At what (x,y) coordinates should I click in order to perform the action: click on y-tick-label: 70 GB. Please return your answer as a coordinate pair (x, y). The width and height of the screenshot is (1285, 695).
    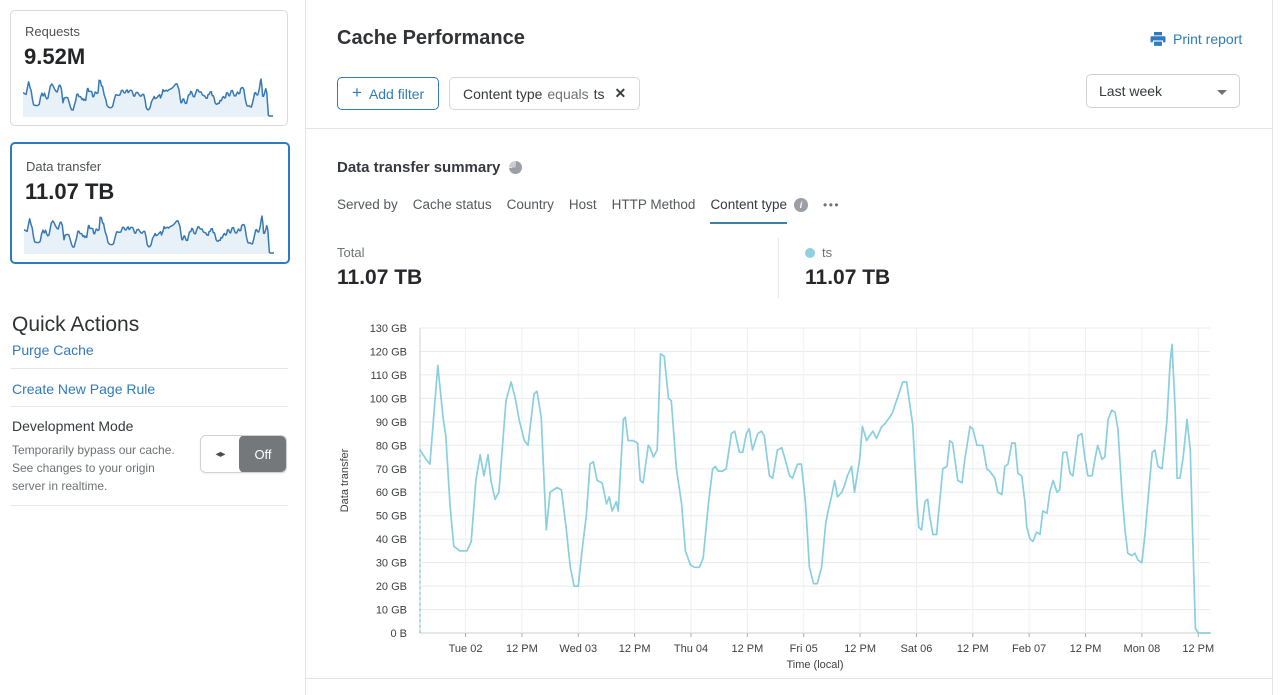
    Looking at the image, I should click on (391, 470).